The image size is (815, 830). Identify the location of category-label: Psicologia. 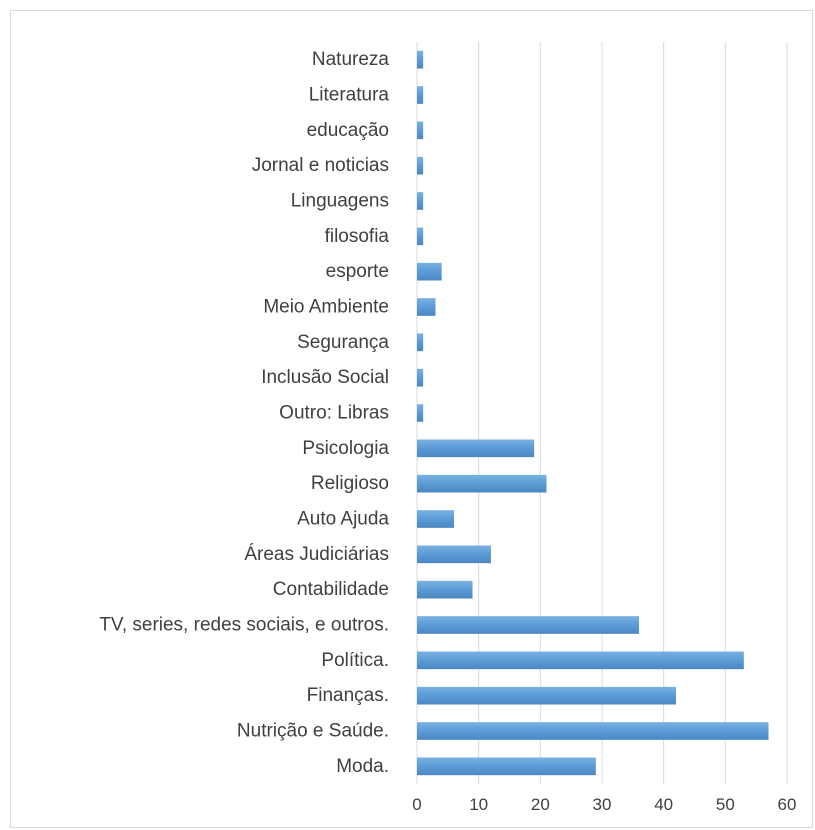
(345, 448).